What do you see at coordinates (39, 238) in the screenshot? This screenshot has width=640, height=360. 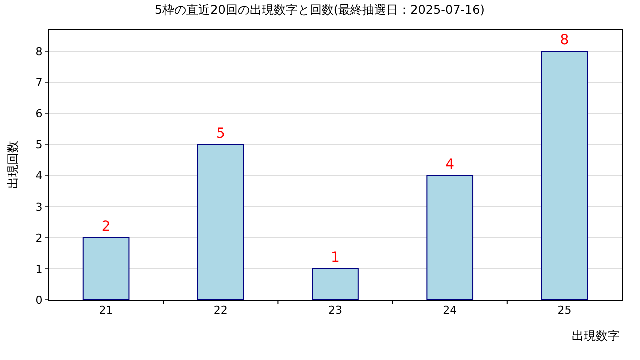 I see `y-tick-label: 2` at bounding box center [39, 238].